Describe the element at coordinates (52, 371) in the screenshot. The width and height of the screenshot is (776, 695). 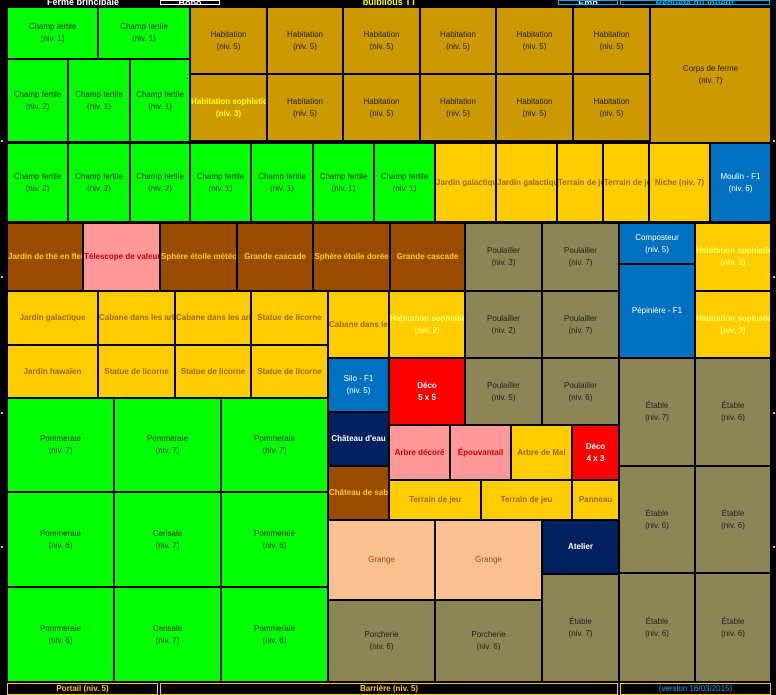
I see `plot-jardin-hawaien: Jardin hawaïen` at that location.